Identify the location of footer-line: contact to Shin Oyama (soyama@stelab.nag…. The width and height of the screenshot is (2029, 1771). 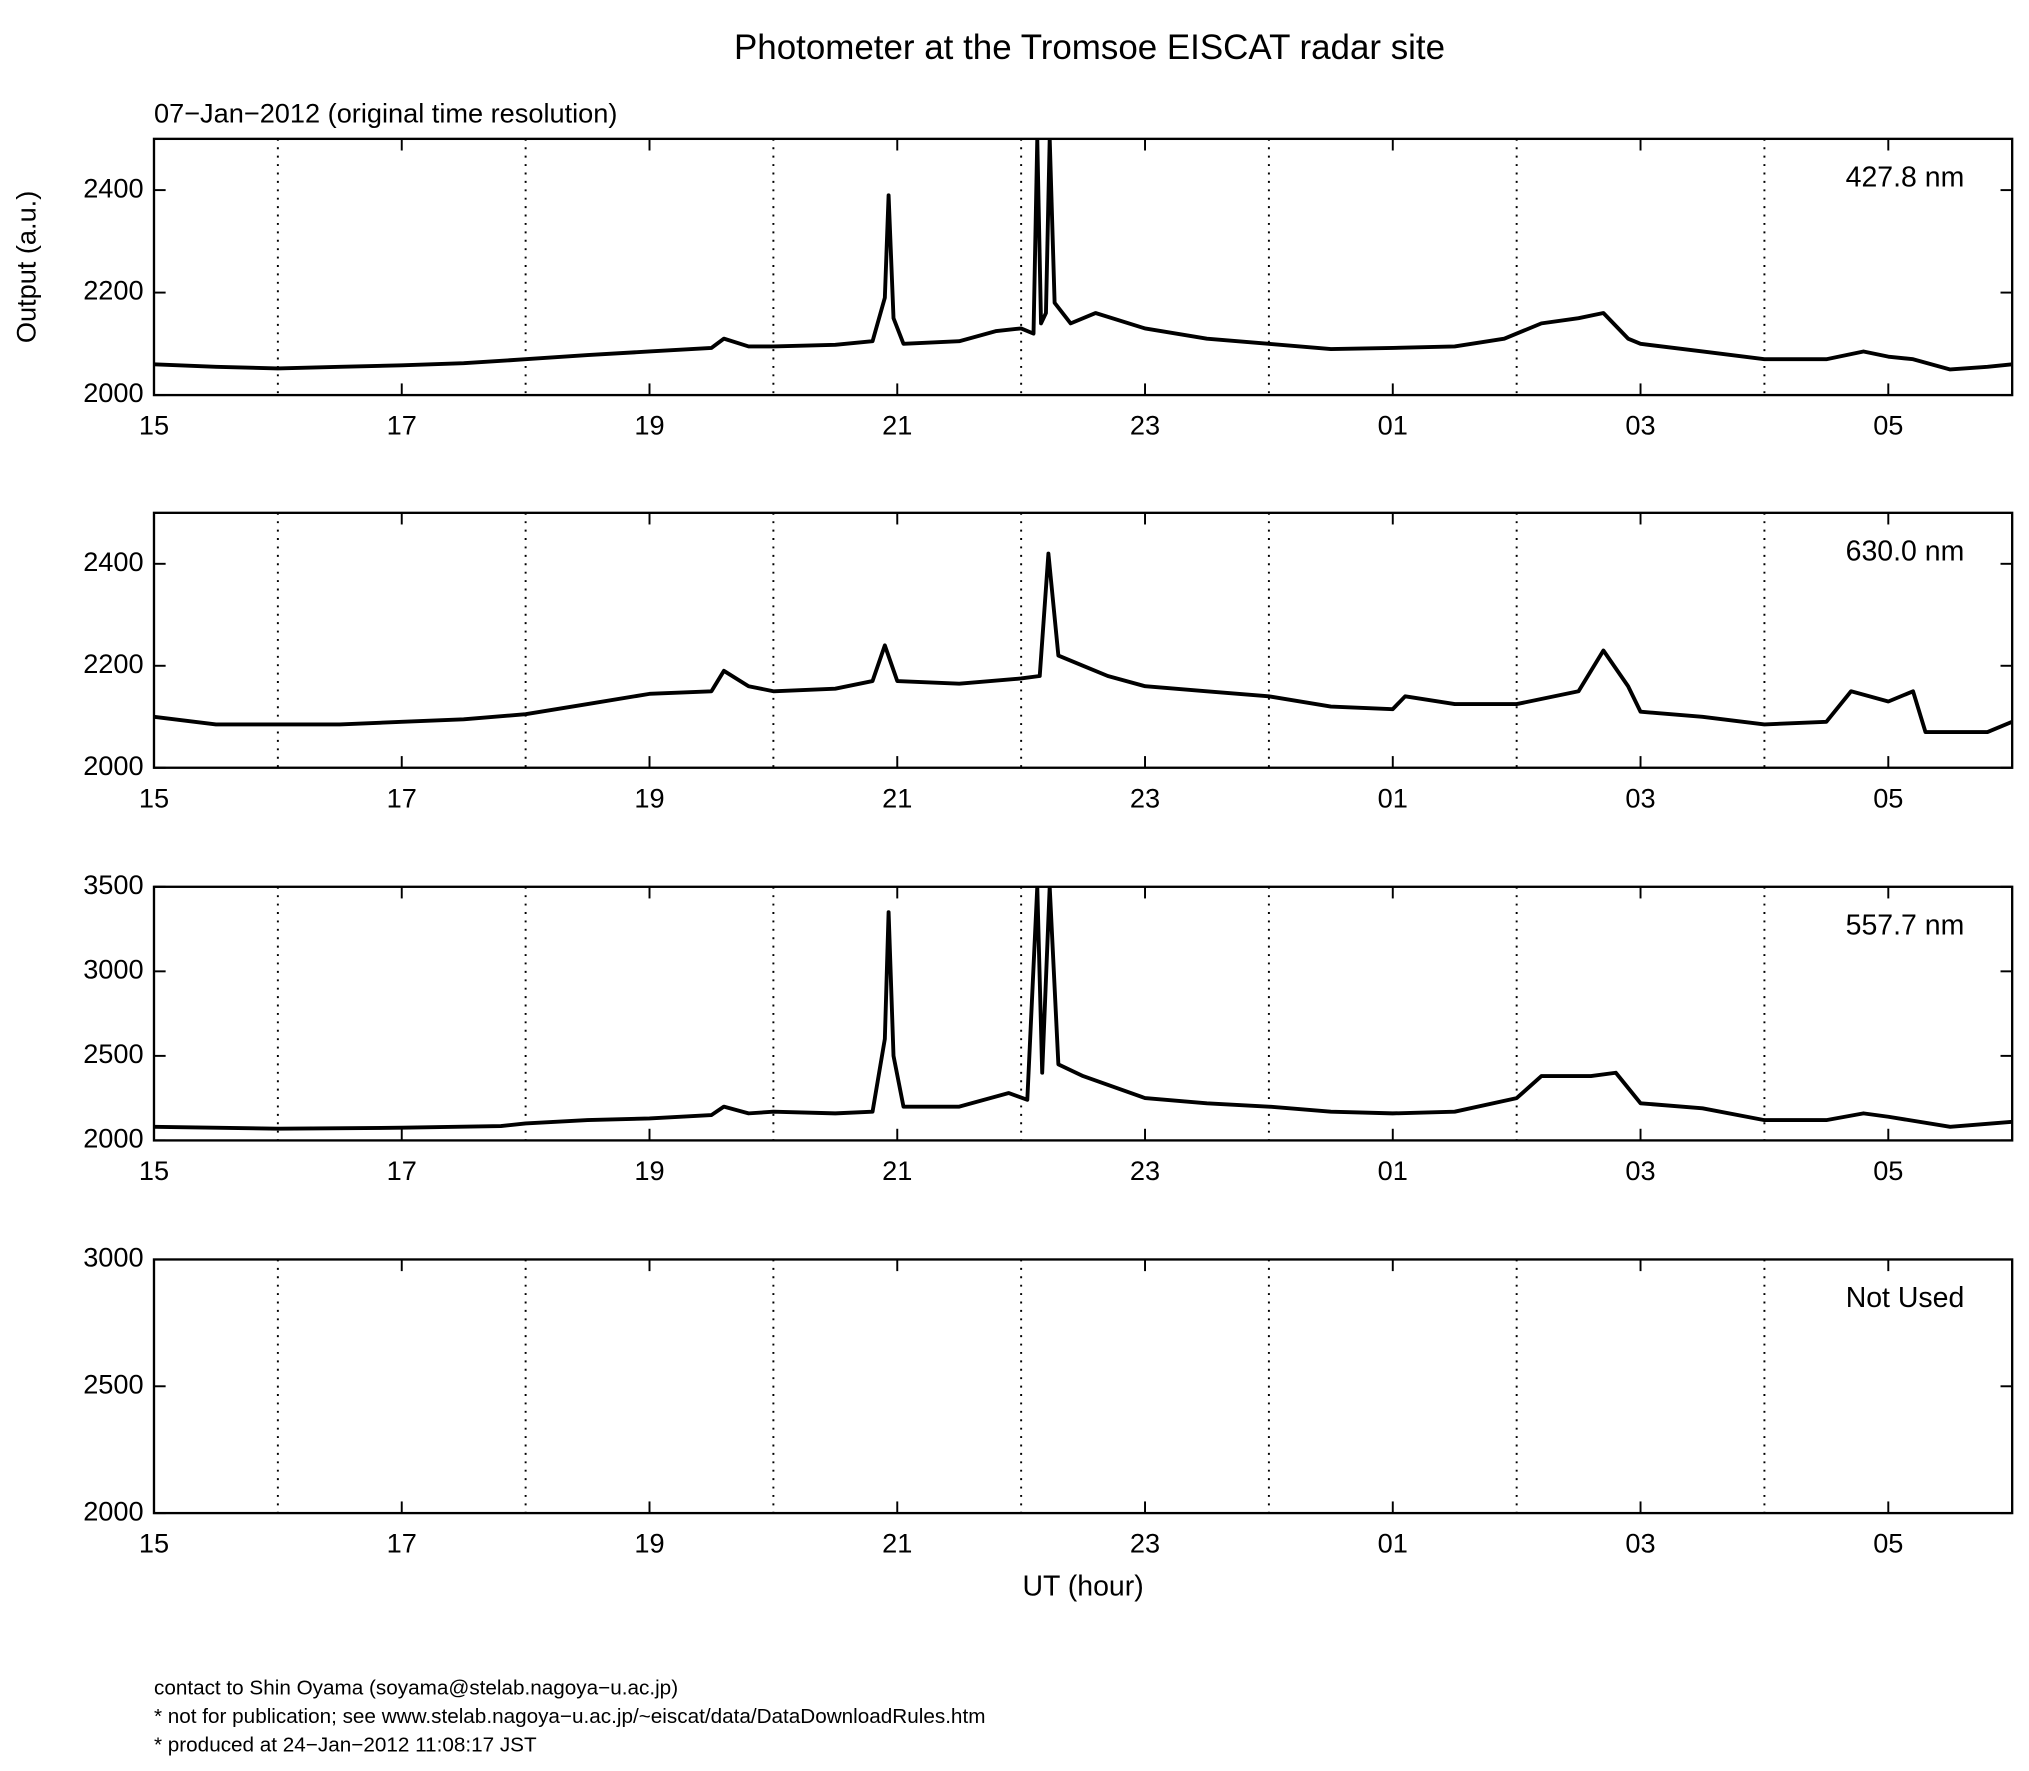
(416, 1688).